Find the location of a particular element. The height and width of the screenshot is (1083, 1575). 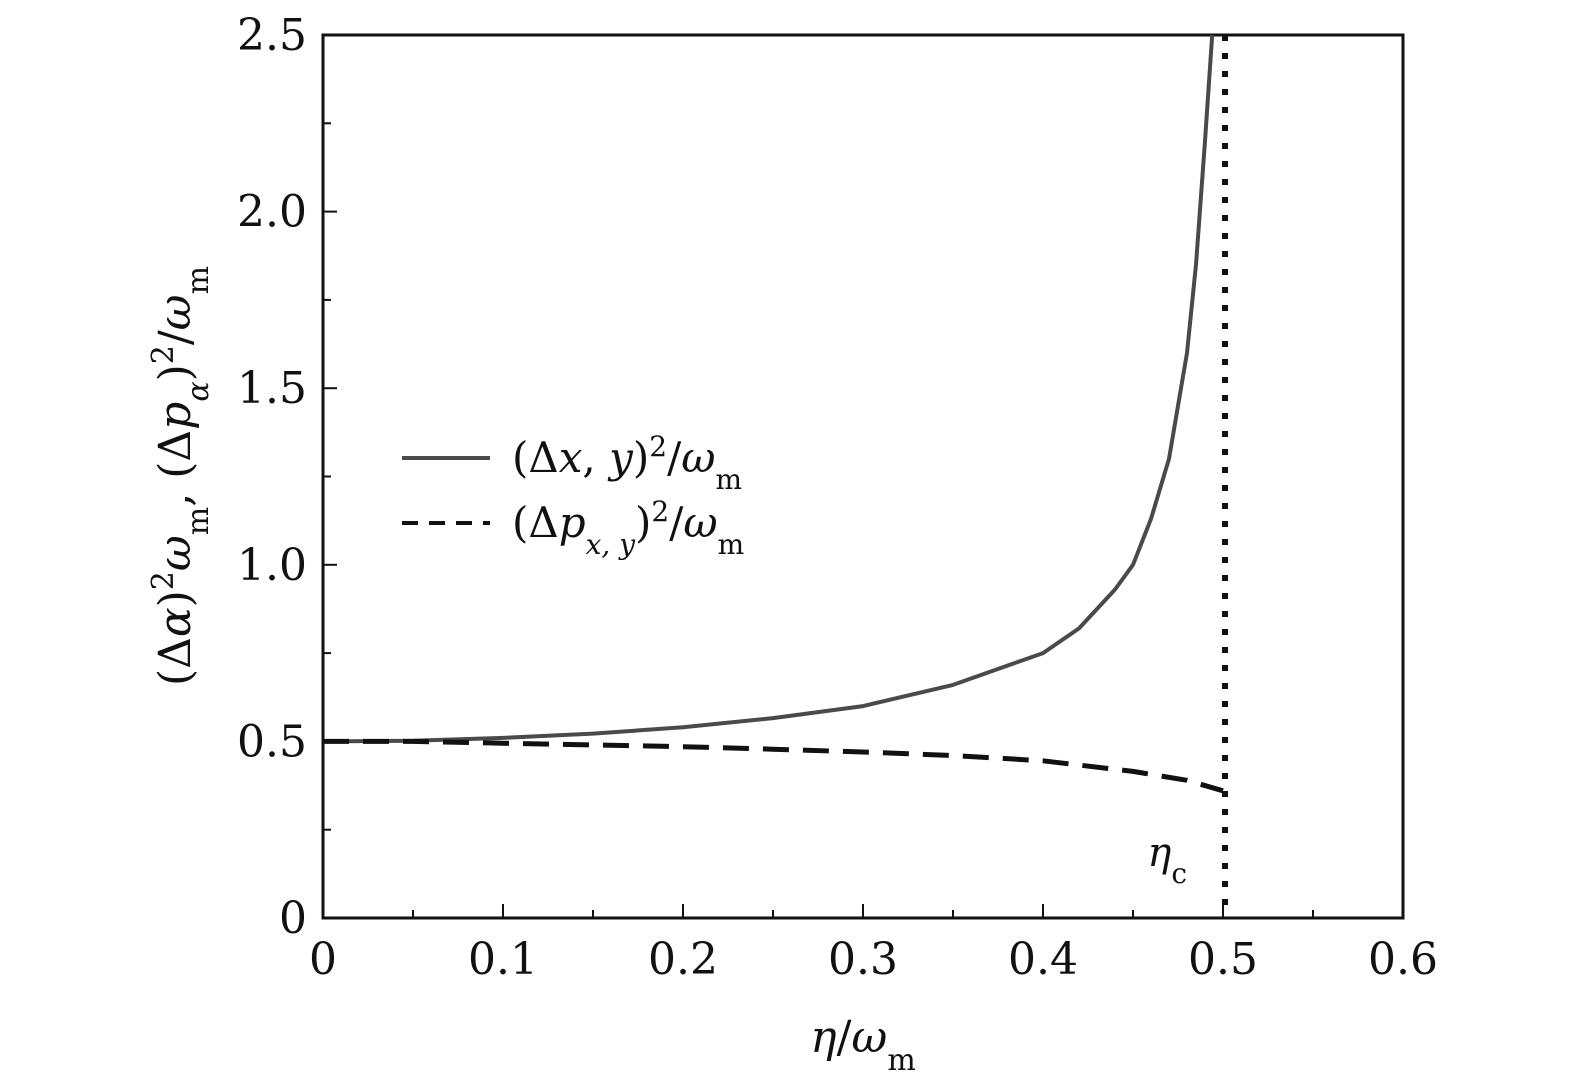

x-tick-label: 0.2 is located at coordinates (683, 959).